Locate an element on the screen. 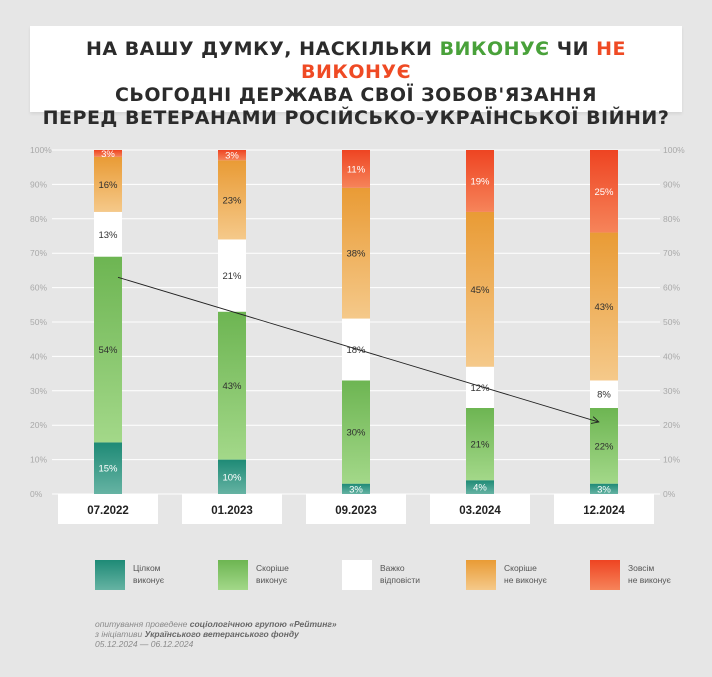  y-tick-label-left: 0% is located at coordinates (36, 494).